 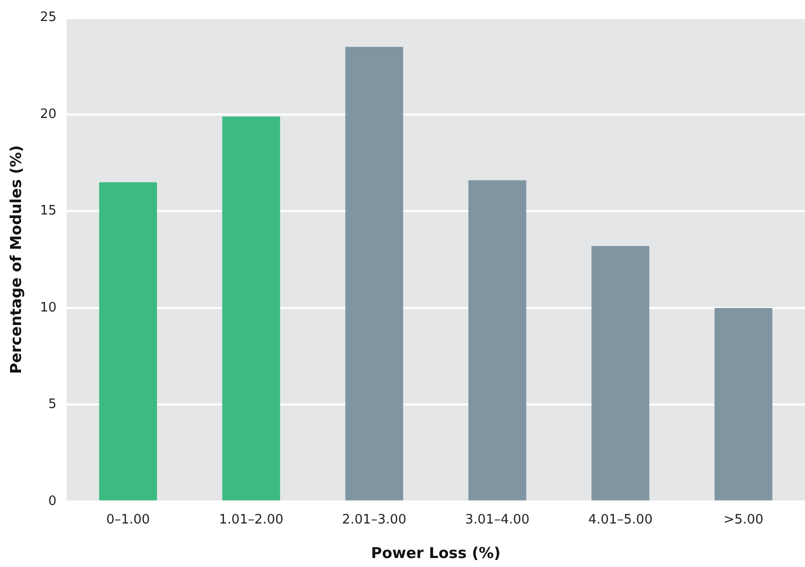 What do you see at coordinates (374, 520) in the screenshot?
I see `x-tick-label: 2.01–3.00` at bounding box center [374, 520].